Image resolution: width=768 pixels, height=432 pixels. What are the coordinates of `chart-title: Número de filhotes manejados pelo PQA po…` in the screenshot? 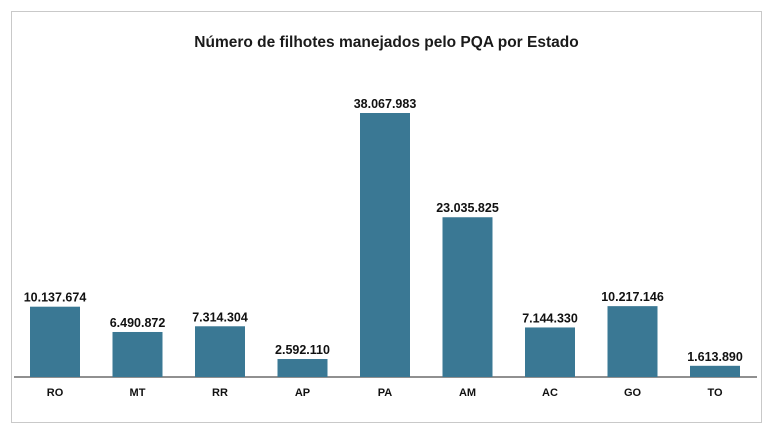 It's located at (386, 42).